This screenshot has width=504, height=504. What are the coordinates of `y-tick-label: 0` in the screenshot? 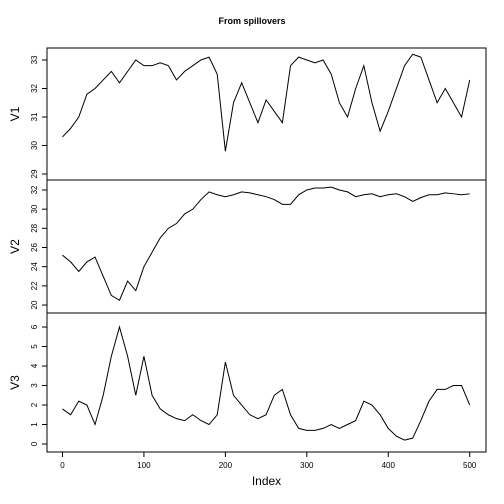 It's located at (34, 443).